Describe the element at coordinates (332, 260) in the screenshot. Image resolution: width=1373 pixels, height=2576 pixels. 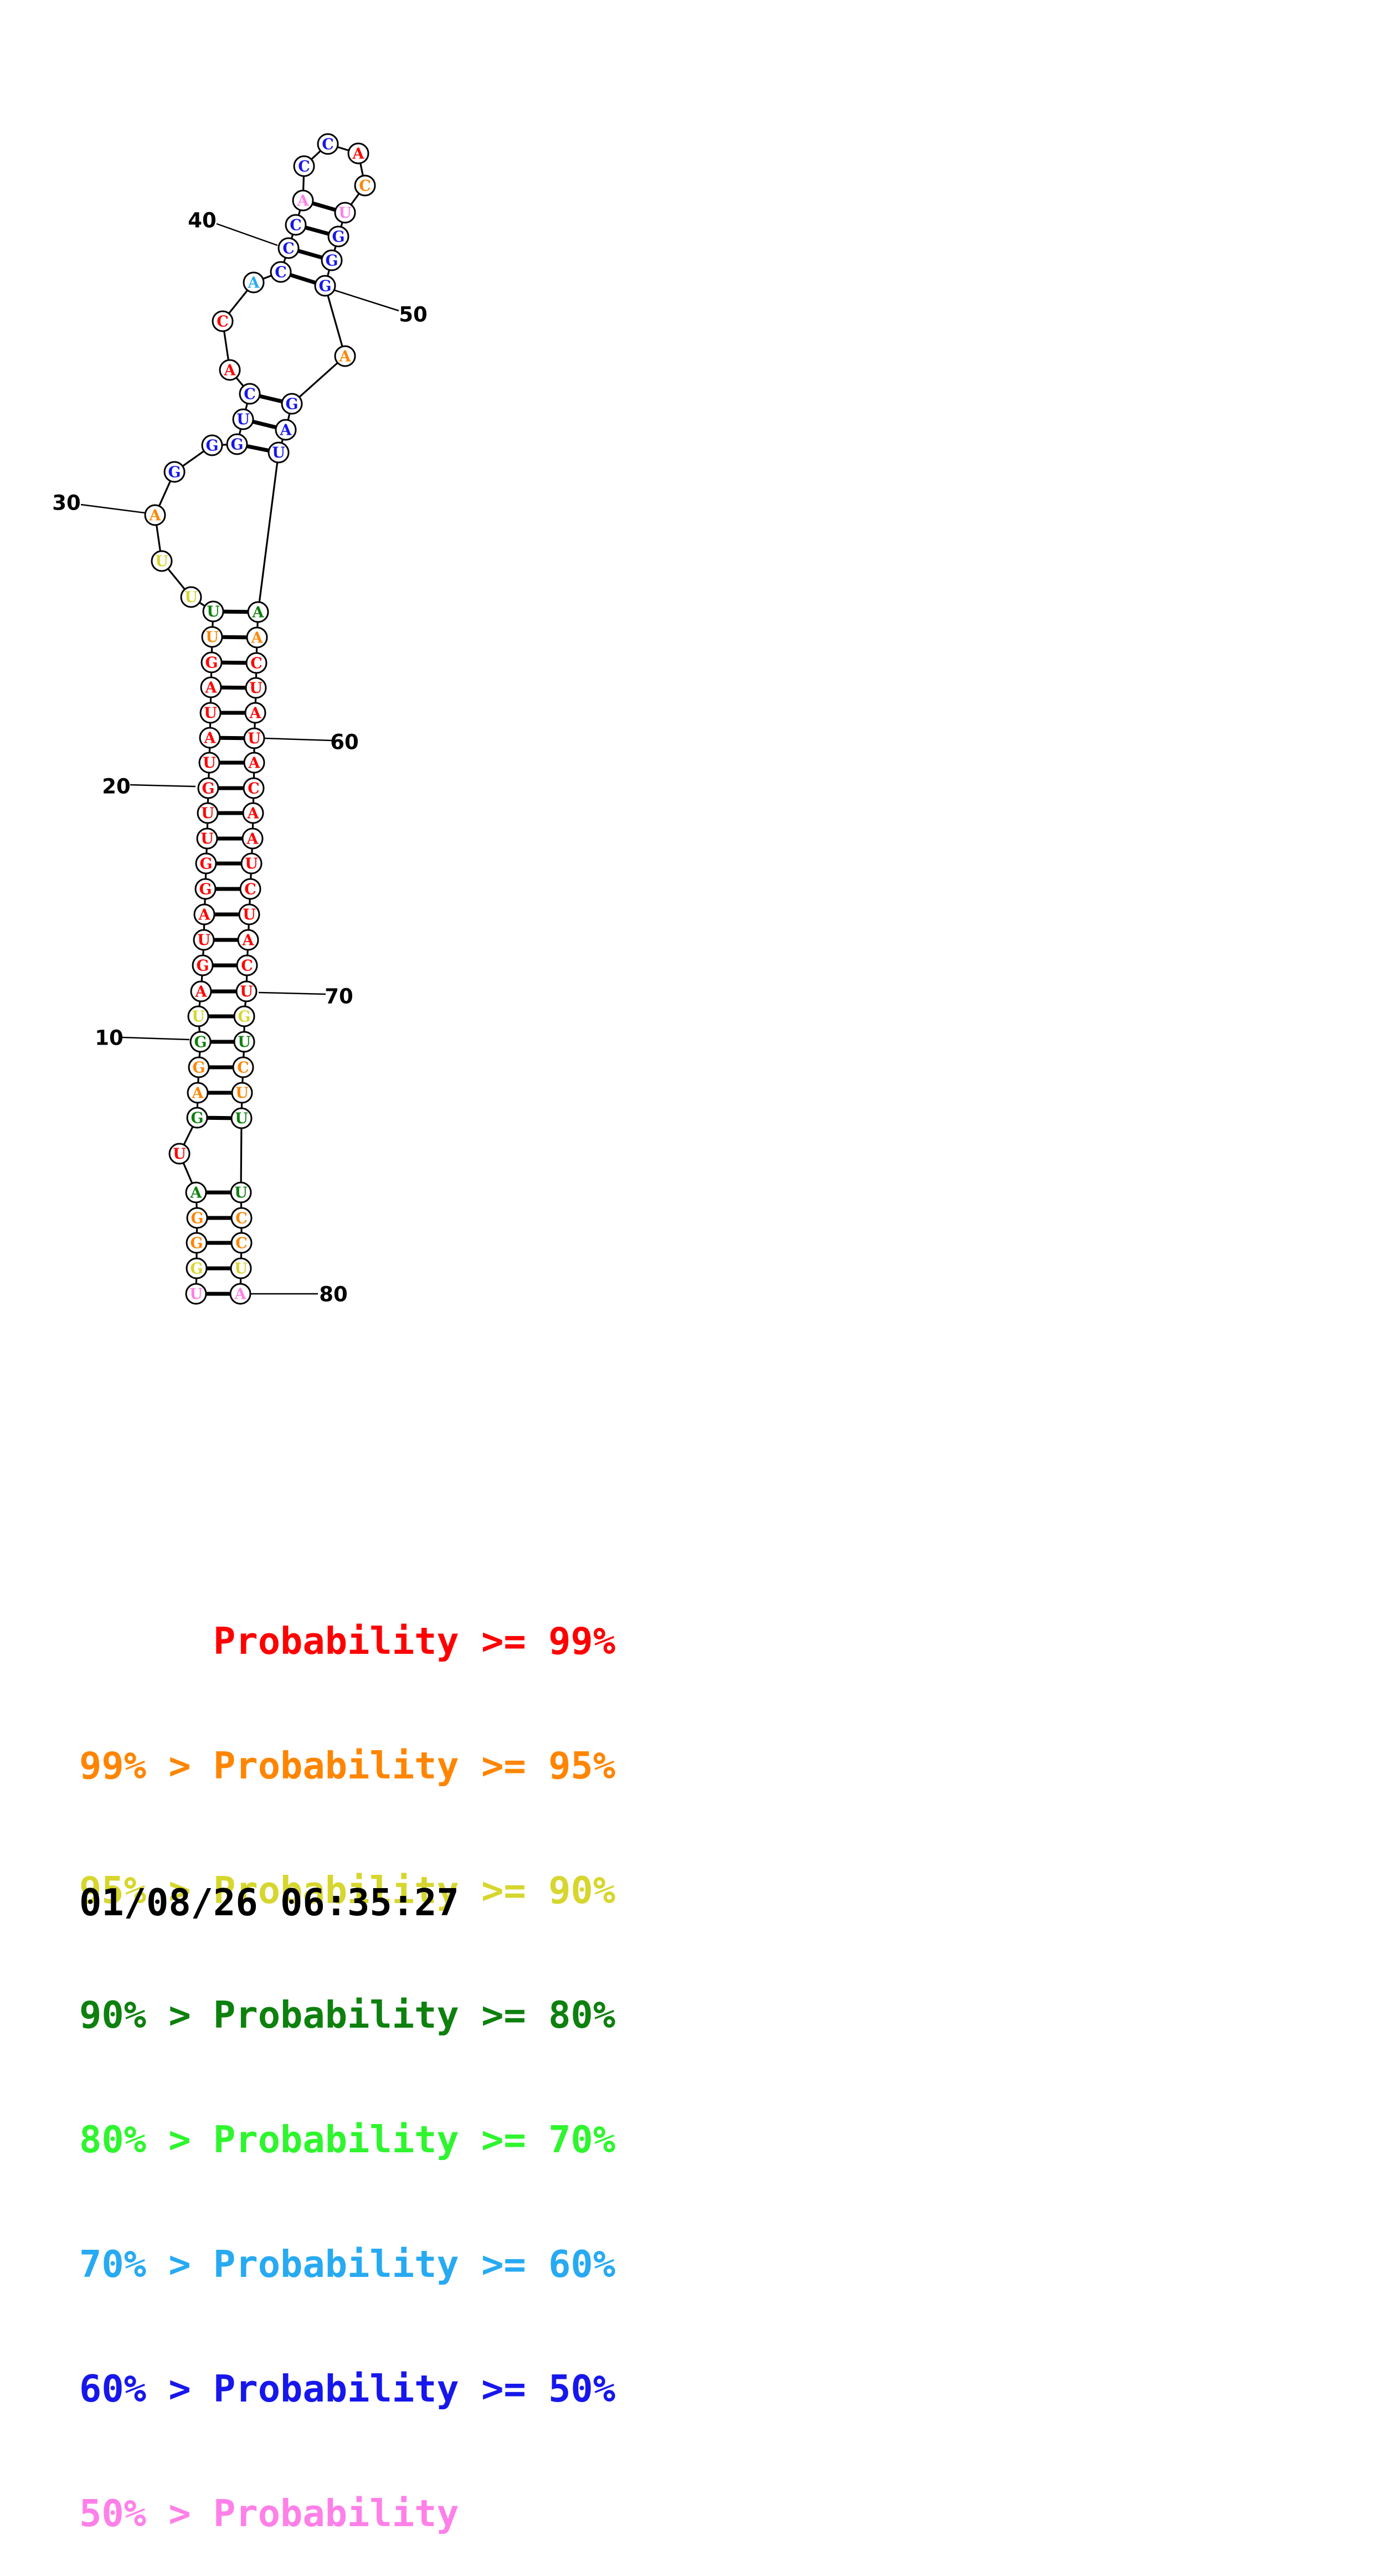
I see `nucleotide-49-G: G` at that location.